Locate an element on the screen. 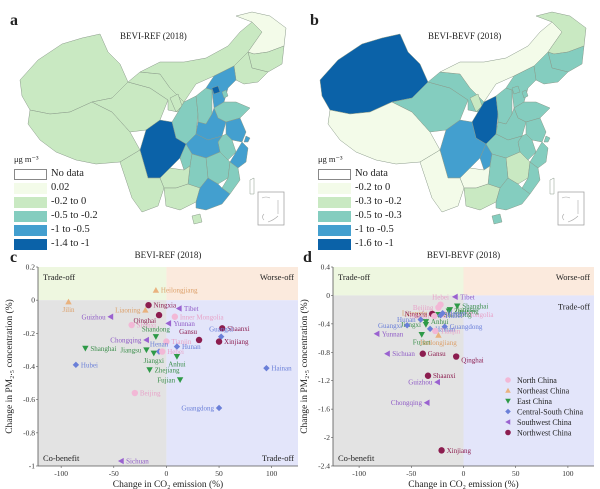 This screenshot has height=489, width=600. point-marker-chongqing is located at coordinates (146, 340).